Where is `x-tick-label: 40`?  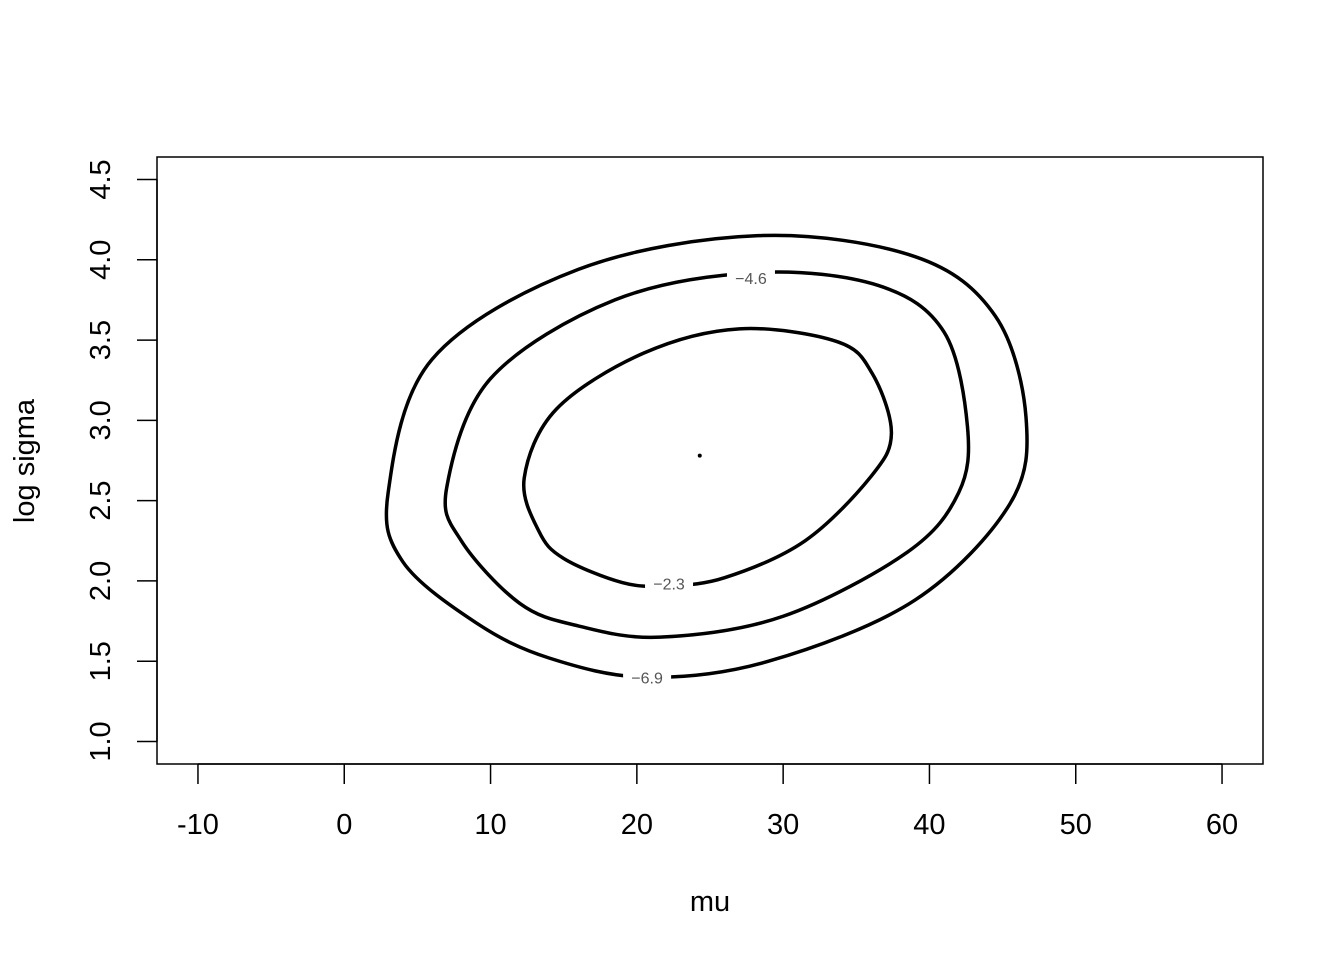
x-tick-label: 40 is located at coordinates (929, 825).